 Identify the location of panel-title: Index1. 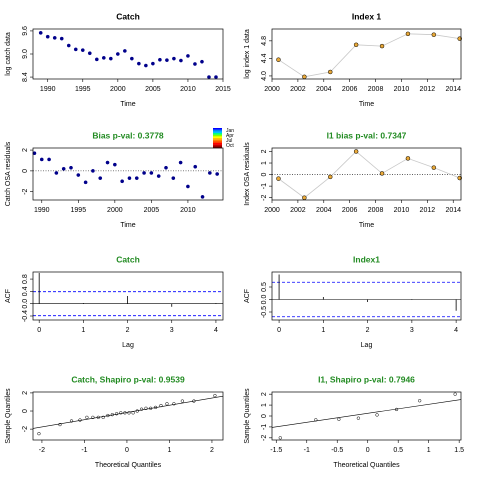
(366, 259).